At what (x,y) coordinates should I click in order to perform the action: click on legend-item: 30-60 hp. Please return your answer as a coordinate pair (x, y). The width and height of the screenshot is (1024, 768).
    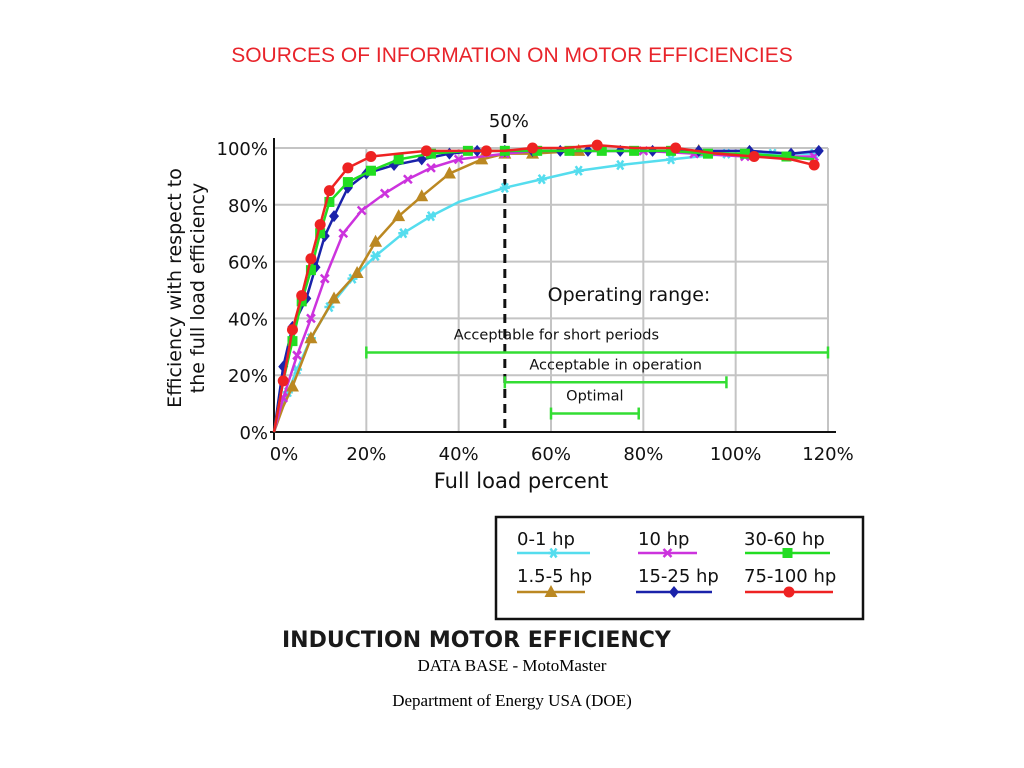
    Looking at the image, I should click on (787, 543).